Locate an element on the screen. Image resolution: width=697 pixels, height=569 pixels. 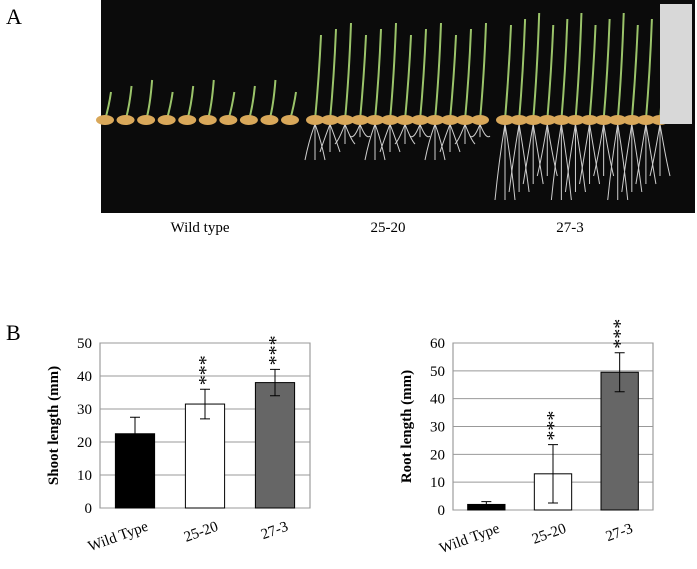
panel-label: A is located at coordinates (14, 16).